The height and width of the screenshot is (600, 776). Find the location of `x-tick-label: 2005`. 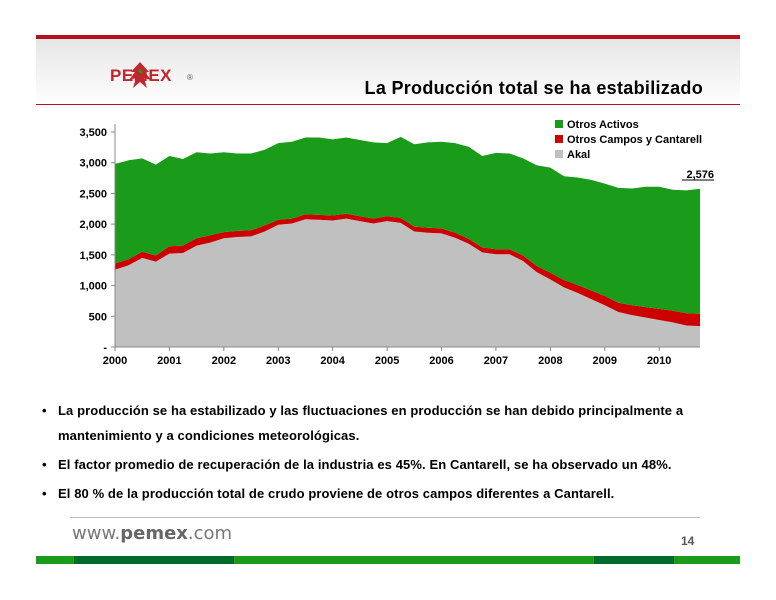

x-tick-label: 2005 is located at coordinates (387, 361).